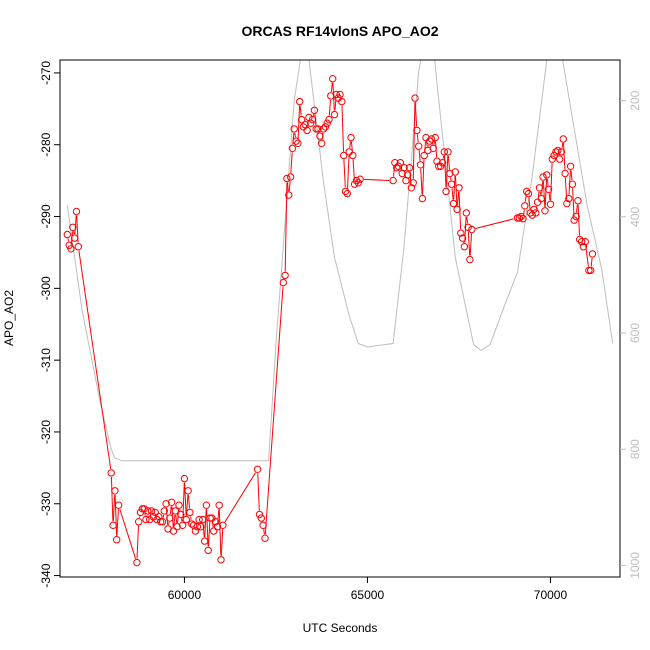  What do you see at coordinates (339, 31) in the screenshot?
I see `chart-title: ORCAS RF14vlonS APO_AO2` at bounding box center [339, 31].